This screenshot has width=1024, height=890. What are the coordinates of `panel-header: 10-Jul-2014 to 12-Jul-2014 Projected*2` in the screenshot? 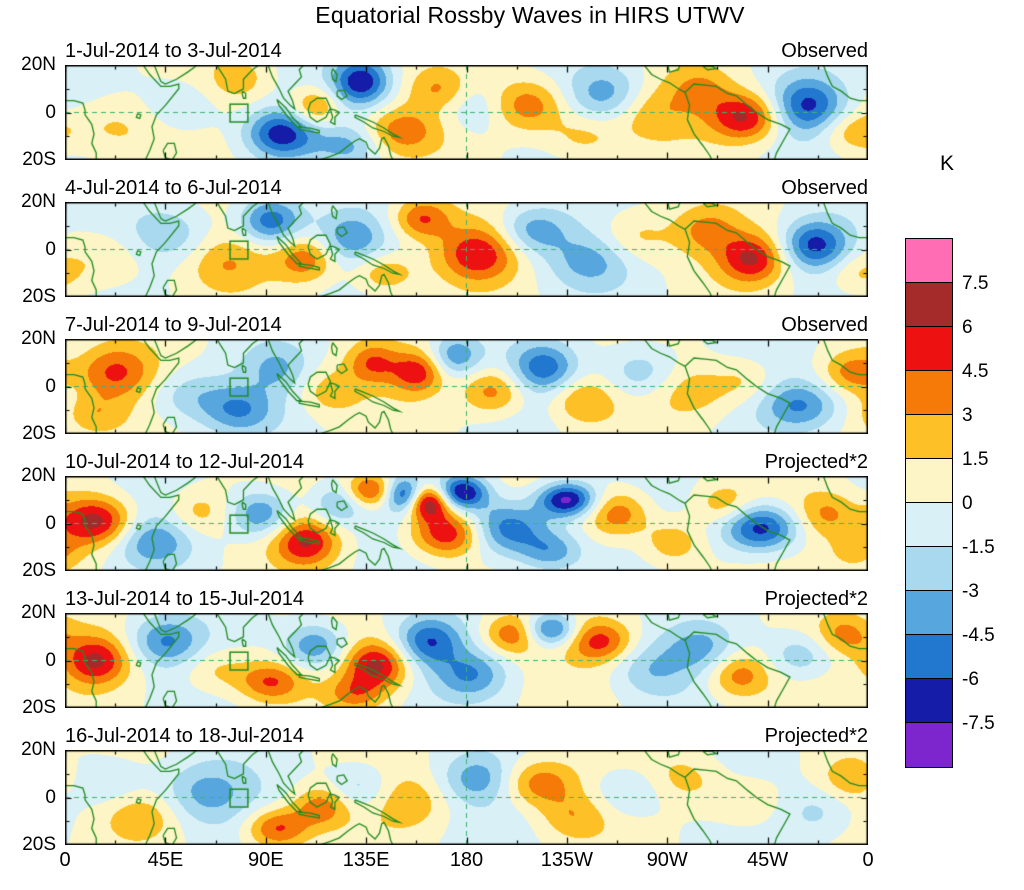 It's located at (466, 461).